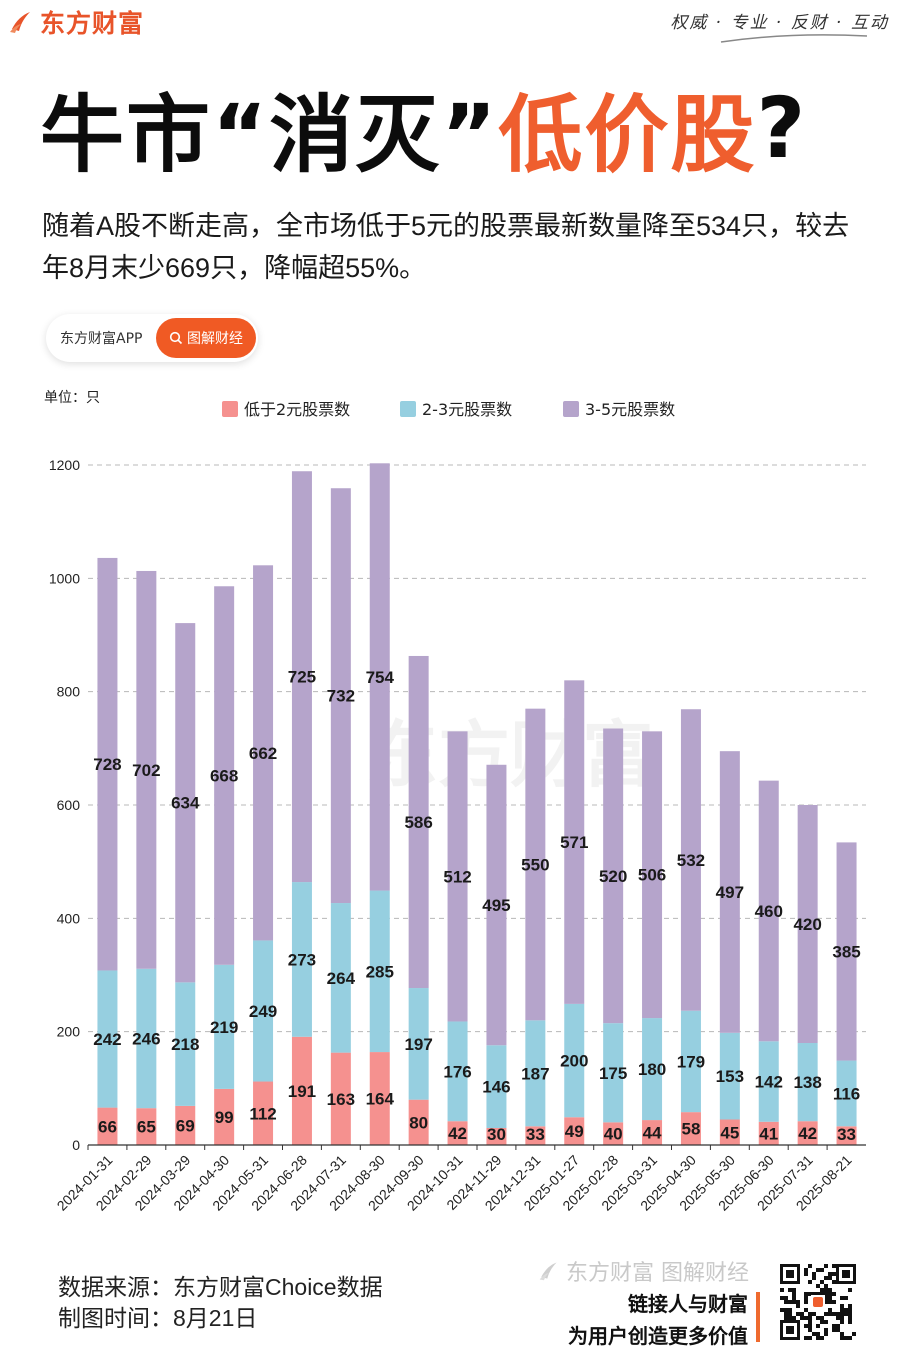 This screenshot has width=899, height=1352. I want to click on search-icon, so click(176, 338).